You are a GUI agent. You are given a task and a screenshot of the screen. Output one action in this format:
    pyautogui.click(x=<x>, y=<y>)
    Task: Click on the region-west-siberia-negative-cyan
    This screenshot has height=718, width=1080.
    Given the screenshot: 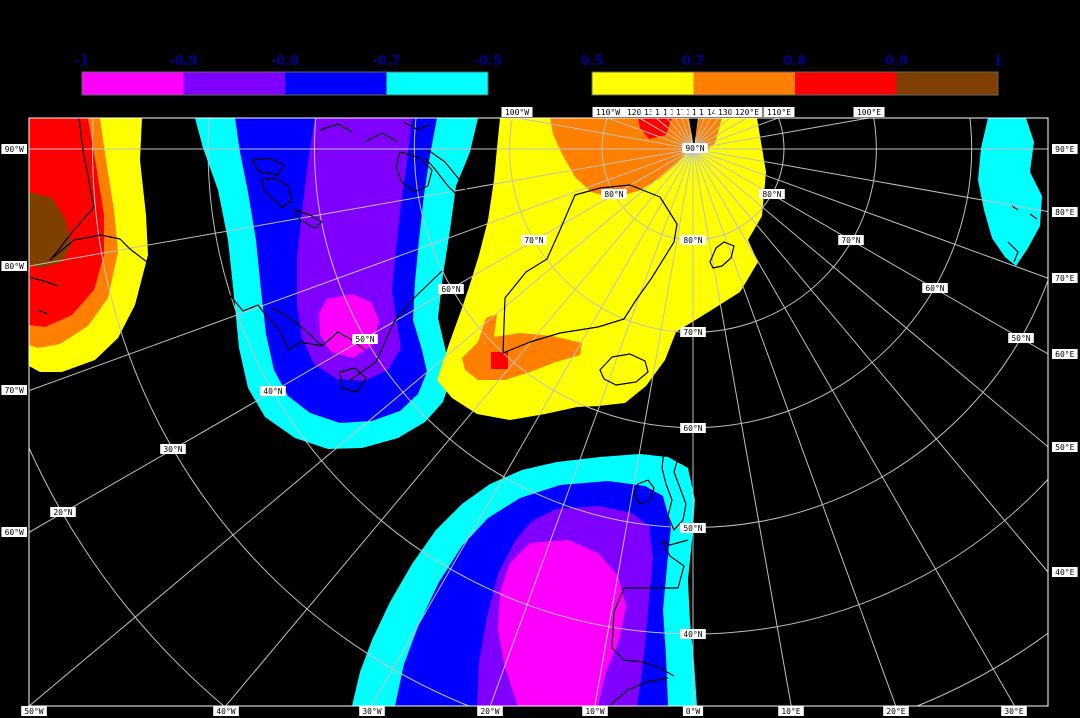 What is the action you would take?
    pyautogui.click(x=1010, y=192)
    